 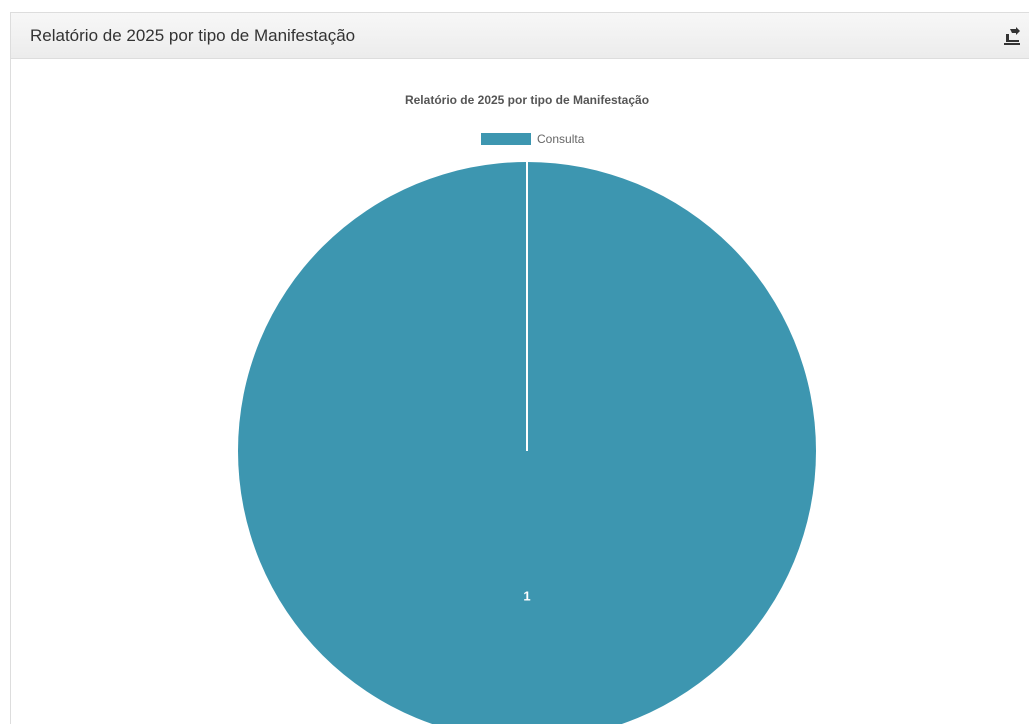 I want to click on chart-legend: Consulta, so click(x=533, y=139).